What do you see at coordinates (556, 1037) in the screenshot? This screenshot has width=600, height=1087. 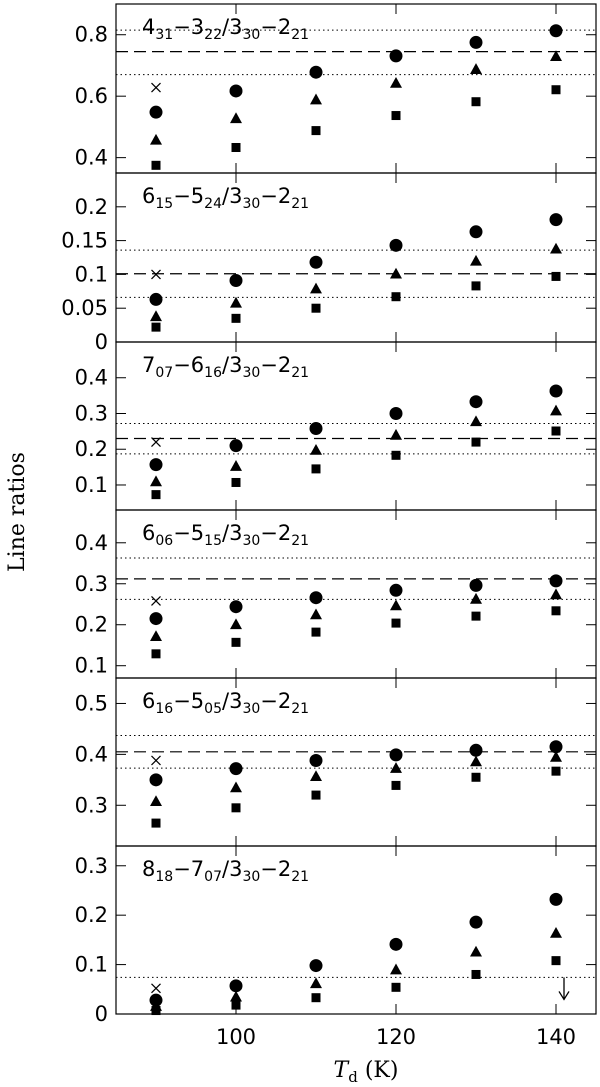 I see `x-tick-label: 140` at bounding box center [556, 1037].